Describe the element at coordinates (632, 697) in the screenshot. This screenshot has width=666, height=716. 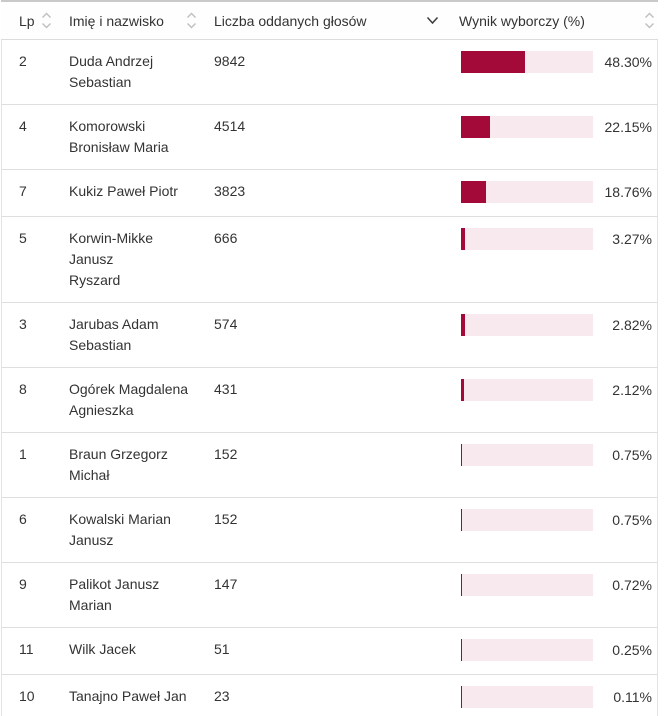
I see `row-percent: 0.11%` at that location.